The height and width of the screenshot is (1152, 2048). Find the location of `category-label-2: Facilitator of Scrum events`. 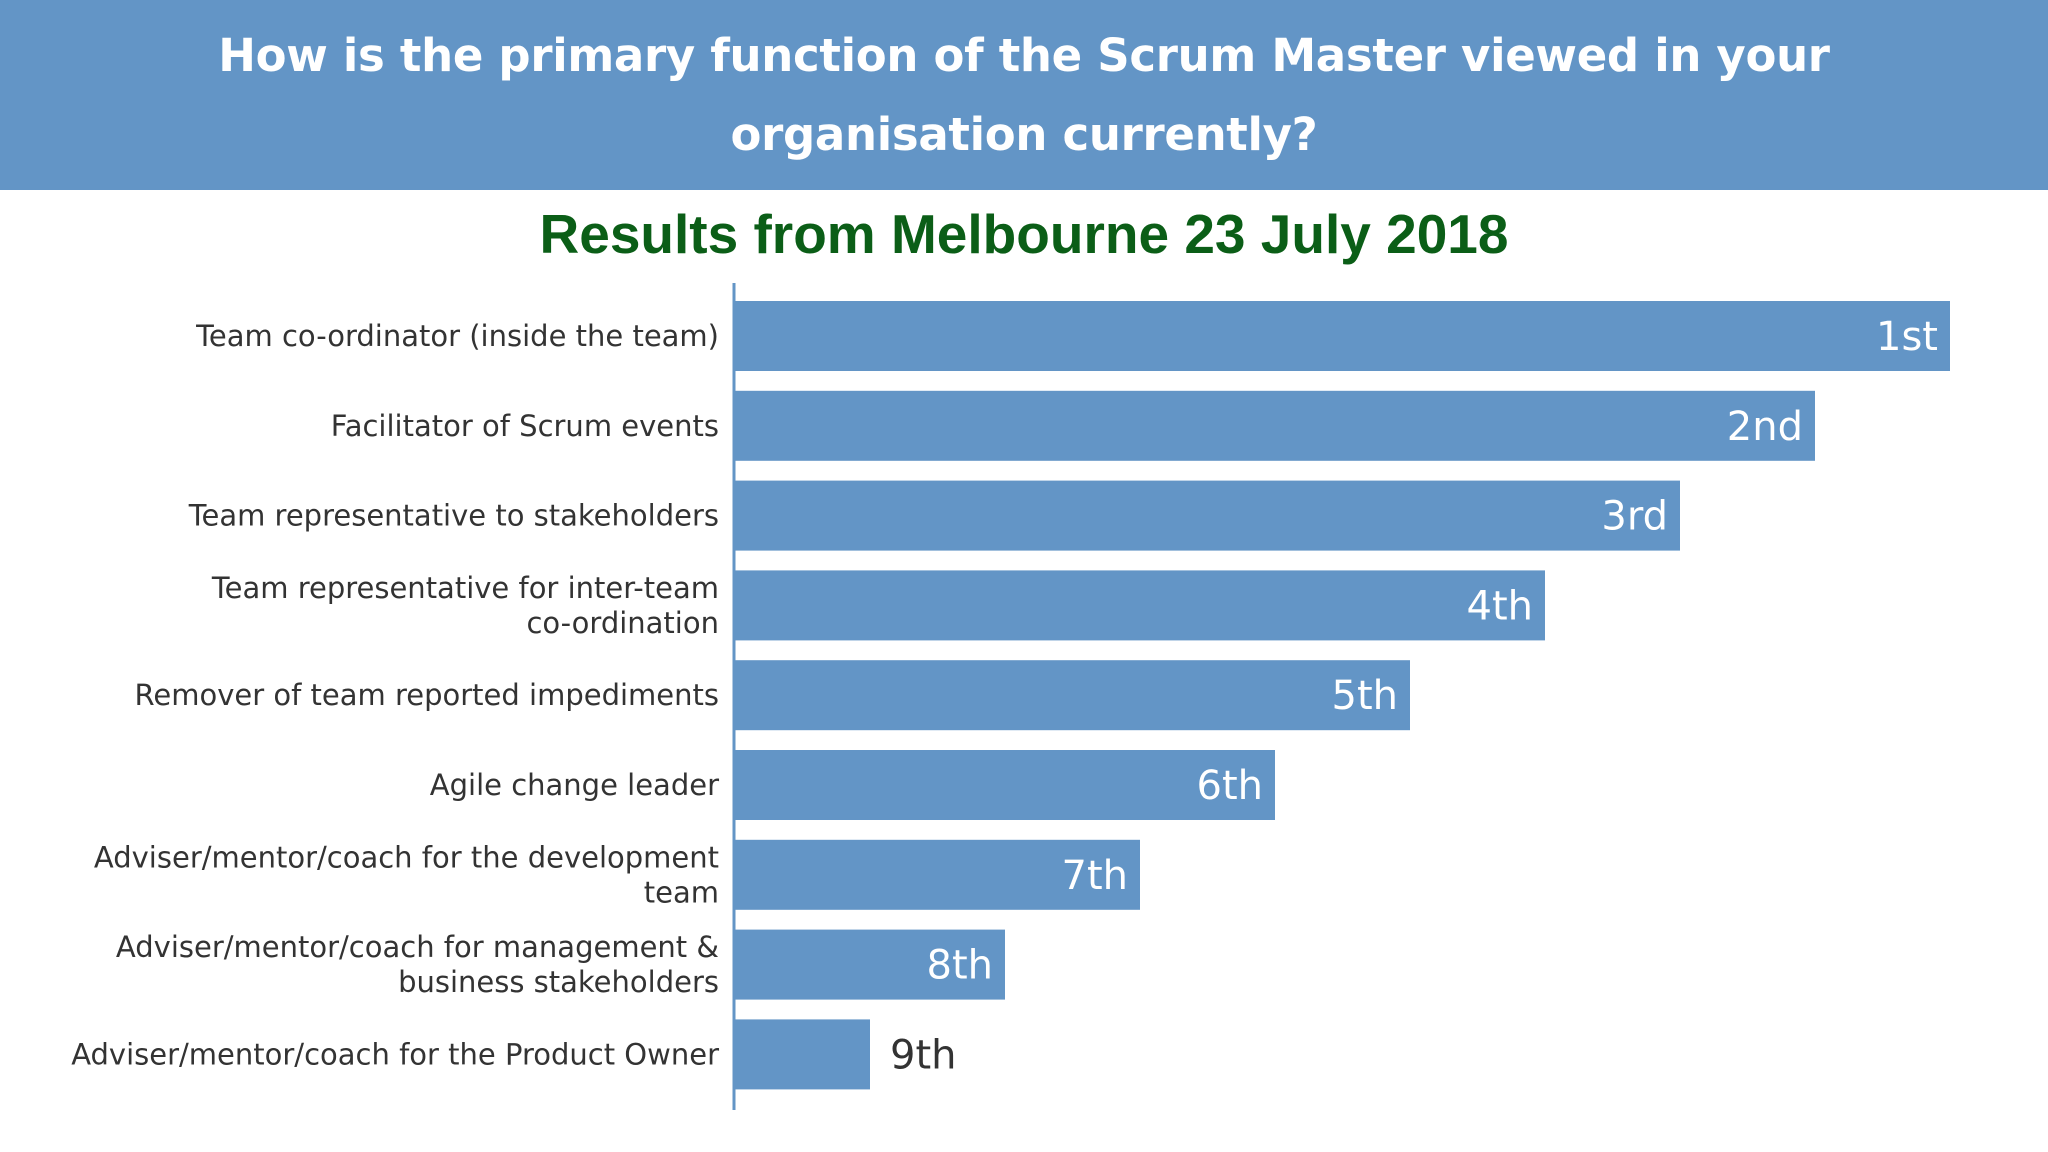

category-label-2: Facilitator of Scrum events is located at coordinates (525, 426).